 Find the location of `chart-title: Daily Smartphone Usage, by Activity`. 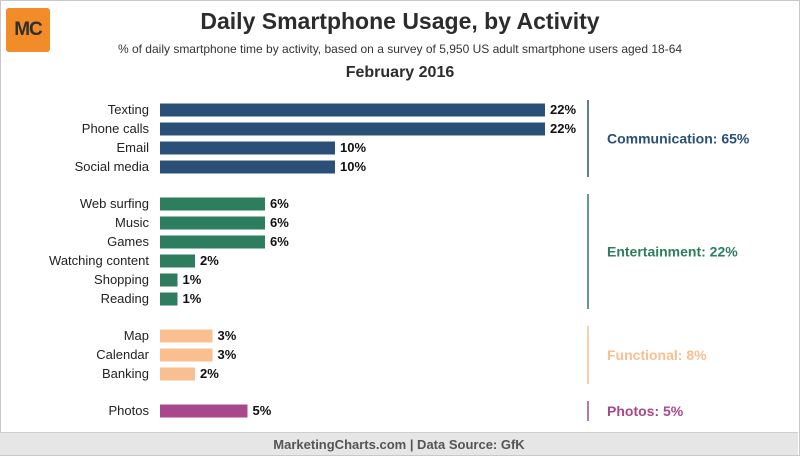

chart-title: Daily Smartphone Usage, by Activity is located at coordinates (400, 21).